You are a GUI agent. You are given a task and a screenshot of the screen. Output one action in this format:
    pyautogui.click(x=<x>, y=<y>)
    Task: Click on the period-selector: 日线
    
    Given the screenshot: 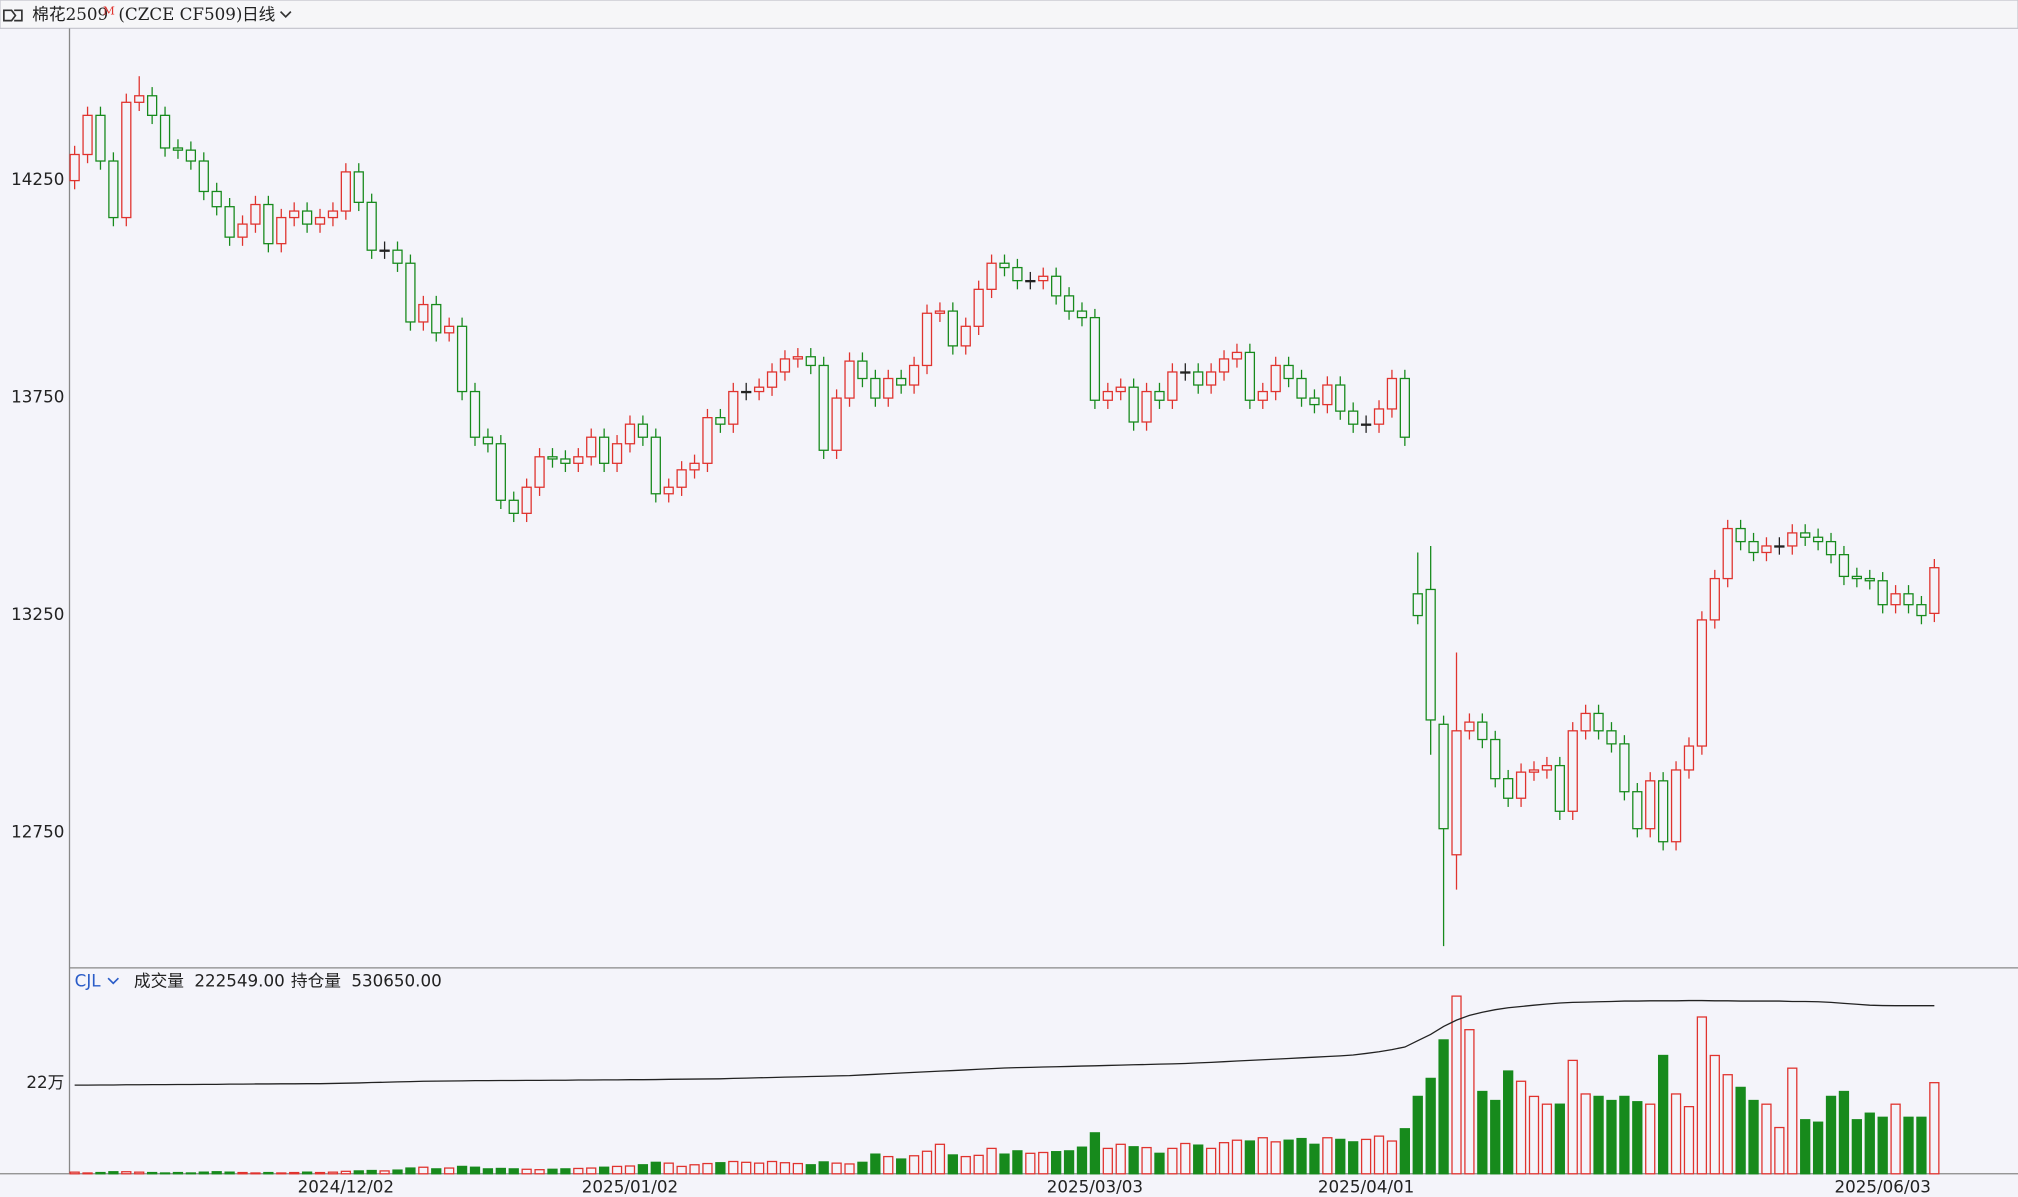 What is the action you would take?
    pyautogui.click(x=259, y=14)
    